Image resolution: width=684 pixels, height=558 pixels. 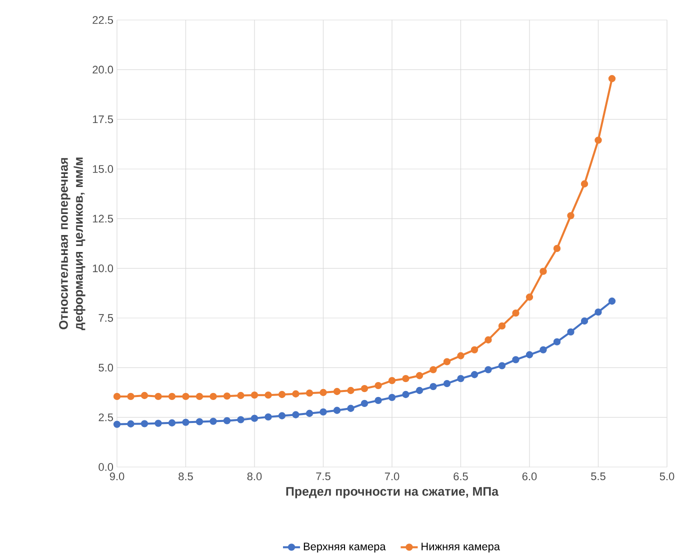 What do you see at coordinates (102, 20) in the screenshot?
I see `y-tick-label: 22.5` at bounding box center [102, 20].